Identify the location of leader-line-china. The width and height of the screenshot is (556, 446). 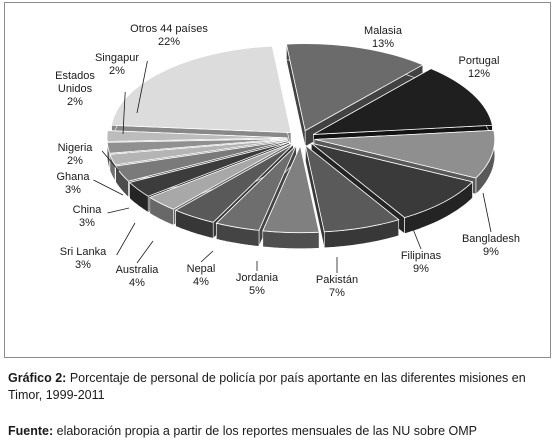
(118, 210).